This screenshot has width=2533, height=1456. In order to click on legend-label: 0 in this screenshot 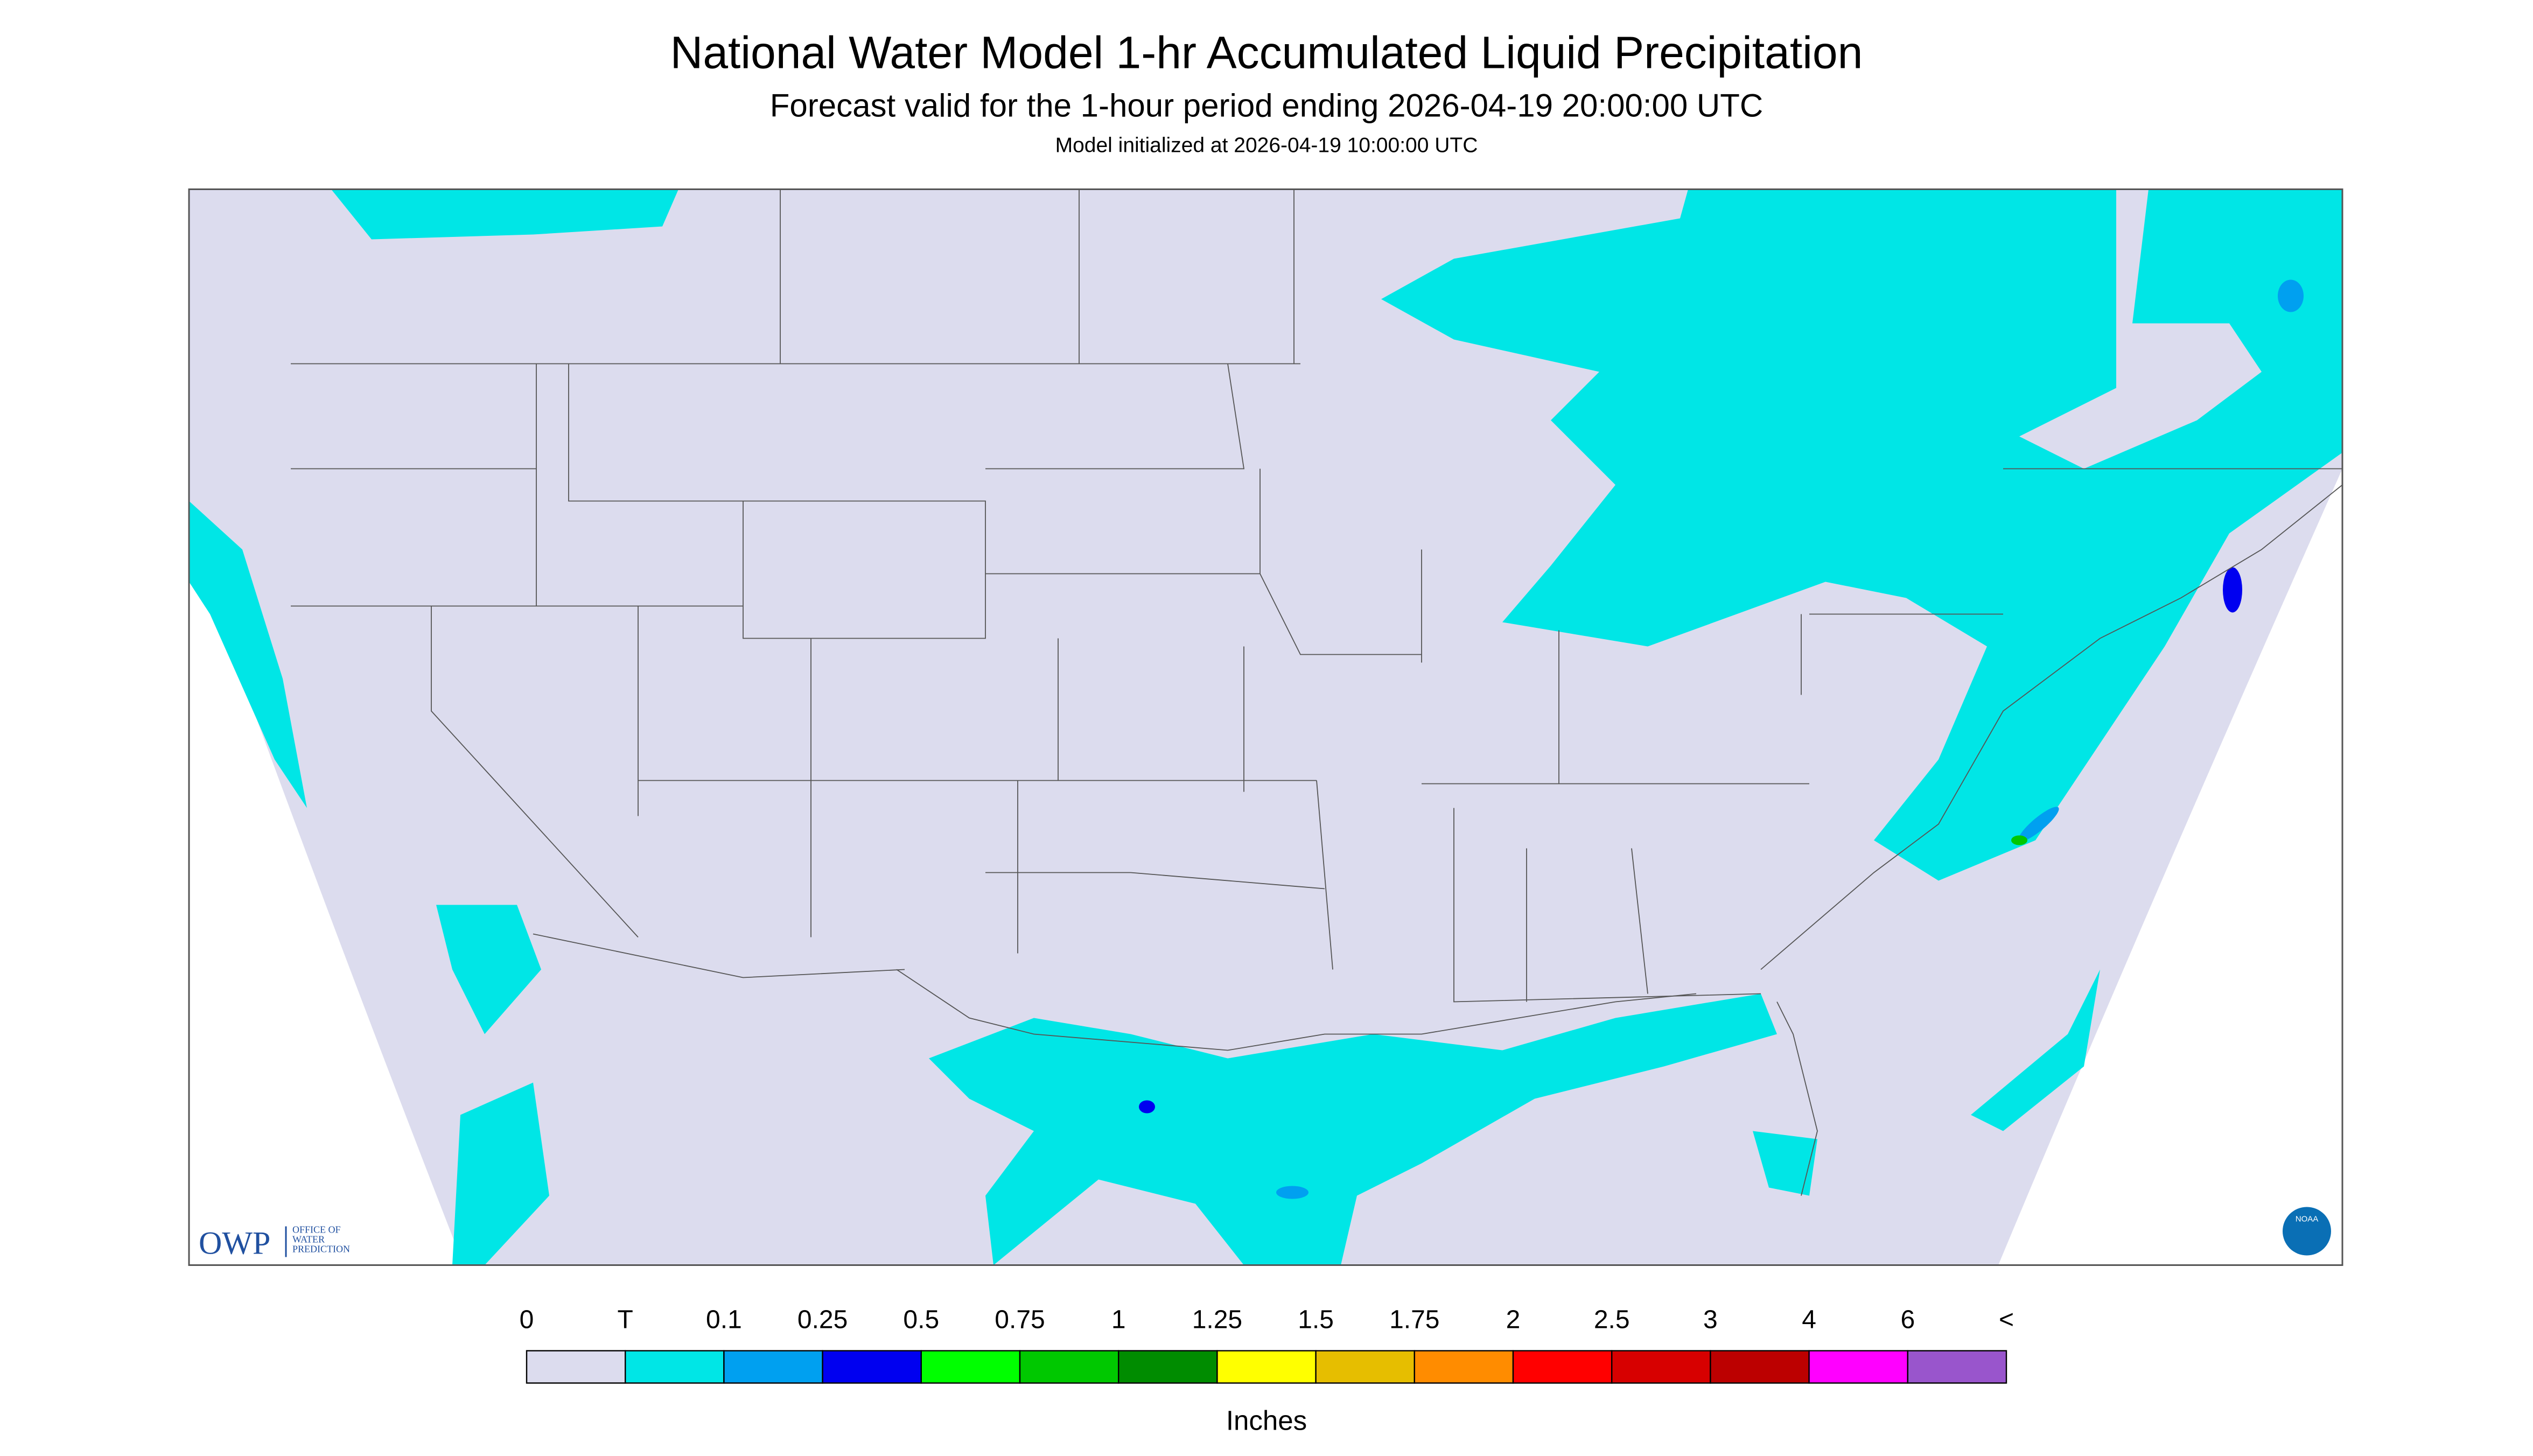, I will do `click(527, 1320)`.